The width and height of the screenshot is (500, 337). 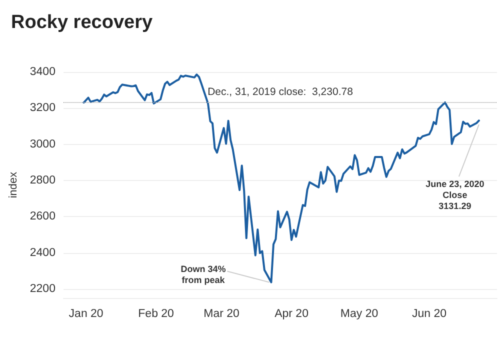 I want to click on y-tick-label: 3000, so click(x=43, y=144).